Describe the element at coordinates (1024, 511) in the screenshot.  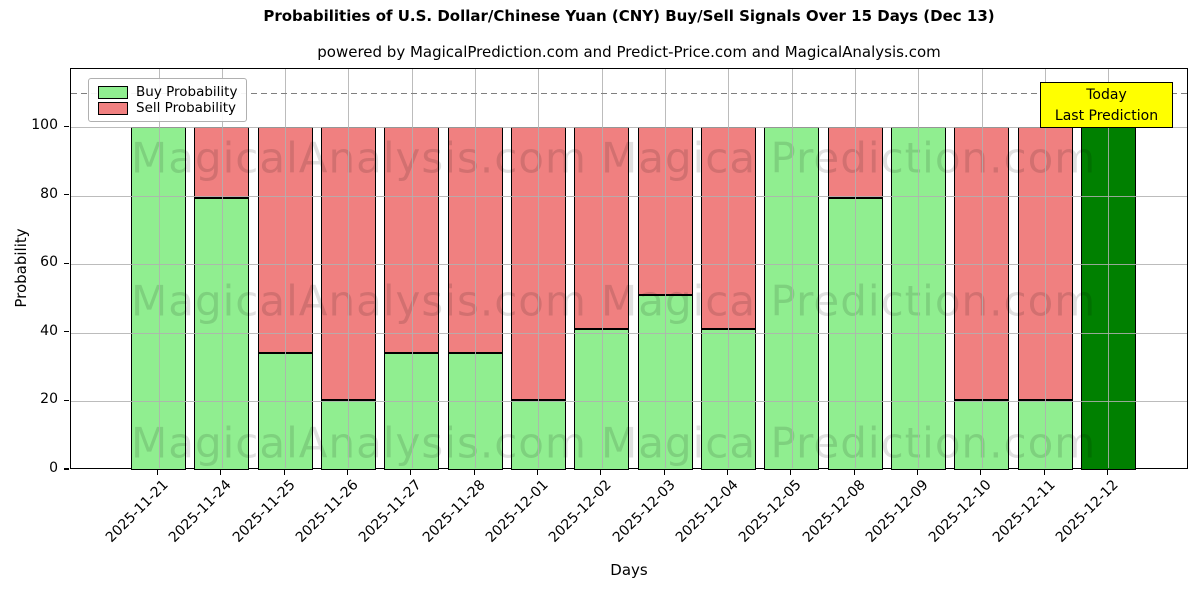
I see `x-tick-label: 2025-12-11` at that location.